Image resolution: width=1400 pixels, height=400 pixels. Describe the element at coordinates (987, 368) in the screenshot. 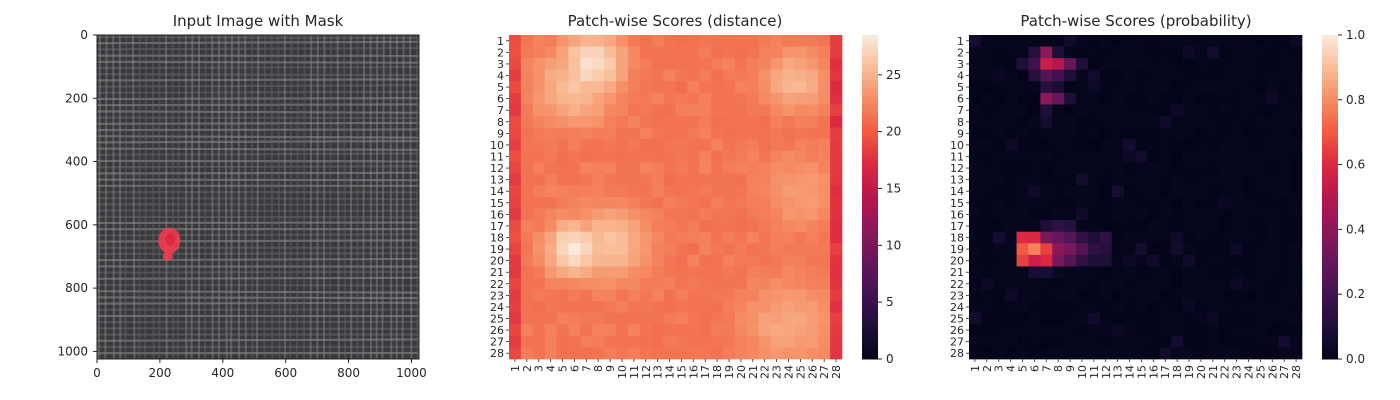

I see `col-label: 2` at that location.